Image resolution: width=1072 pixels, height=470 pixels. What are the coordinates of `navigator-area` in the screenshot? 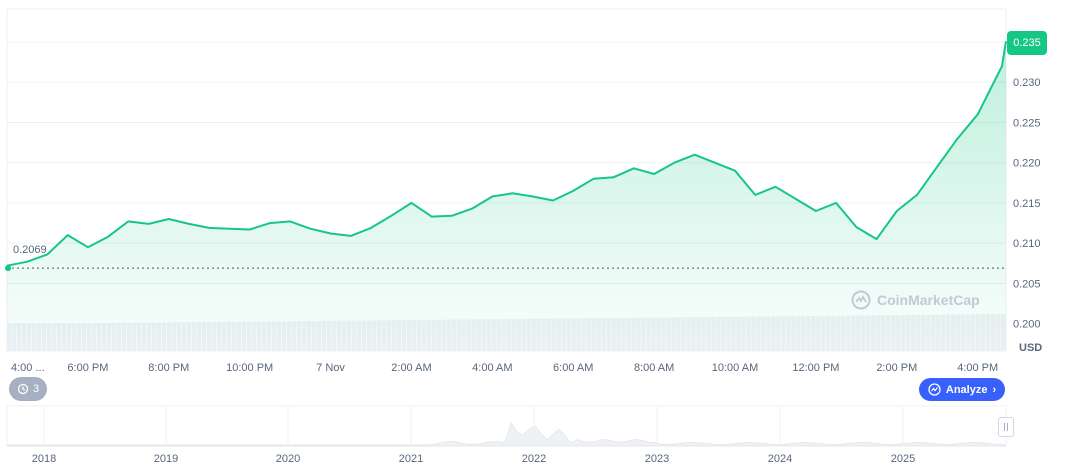 It's located at (506, 434).